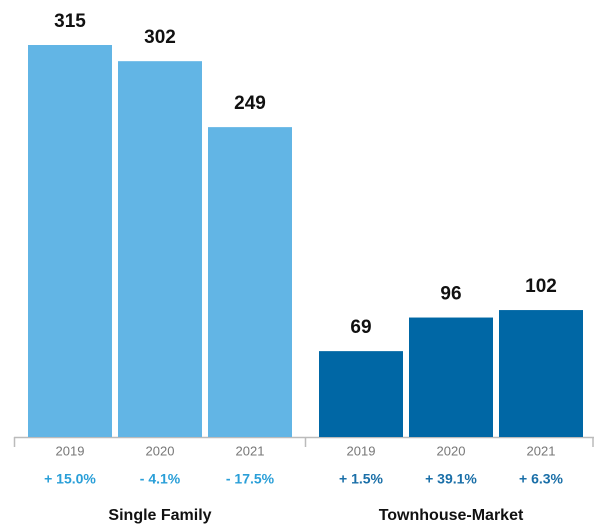 This screenshot has width=594, height=528. Describe the element at coordinates (70, 21) in the screenshot. I see `value-label: 315` at that location.